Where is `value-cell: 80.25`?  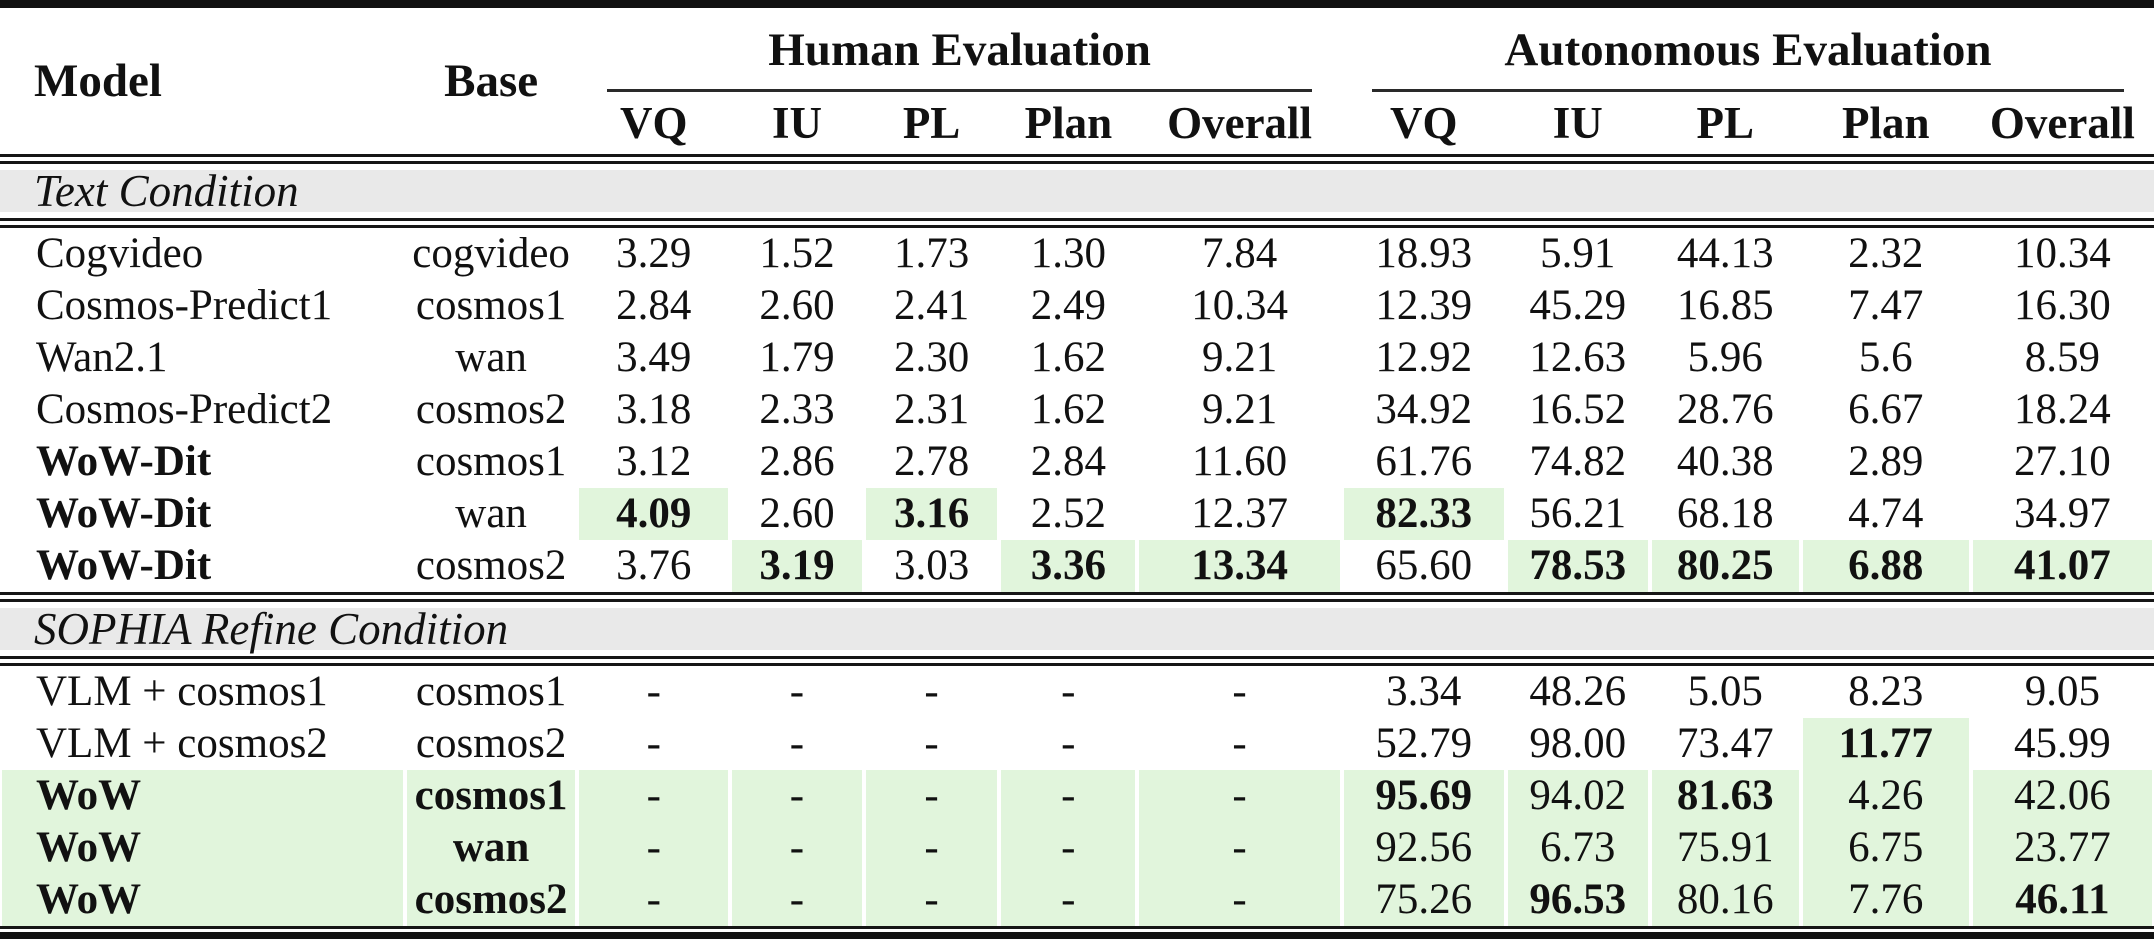 value-cell: 80.25 is located at coordinates (1725, 566).